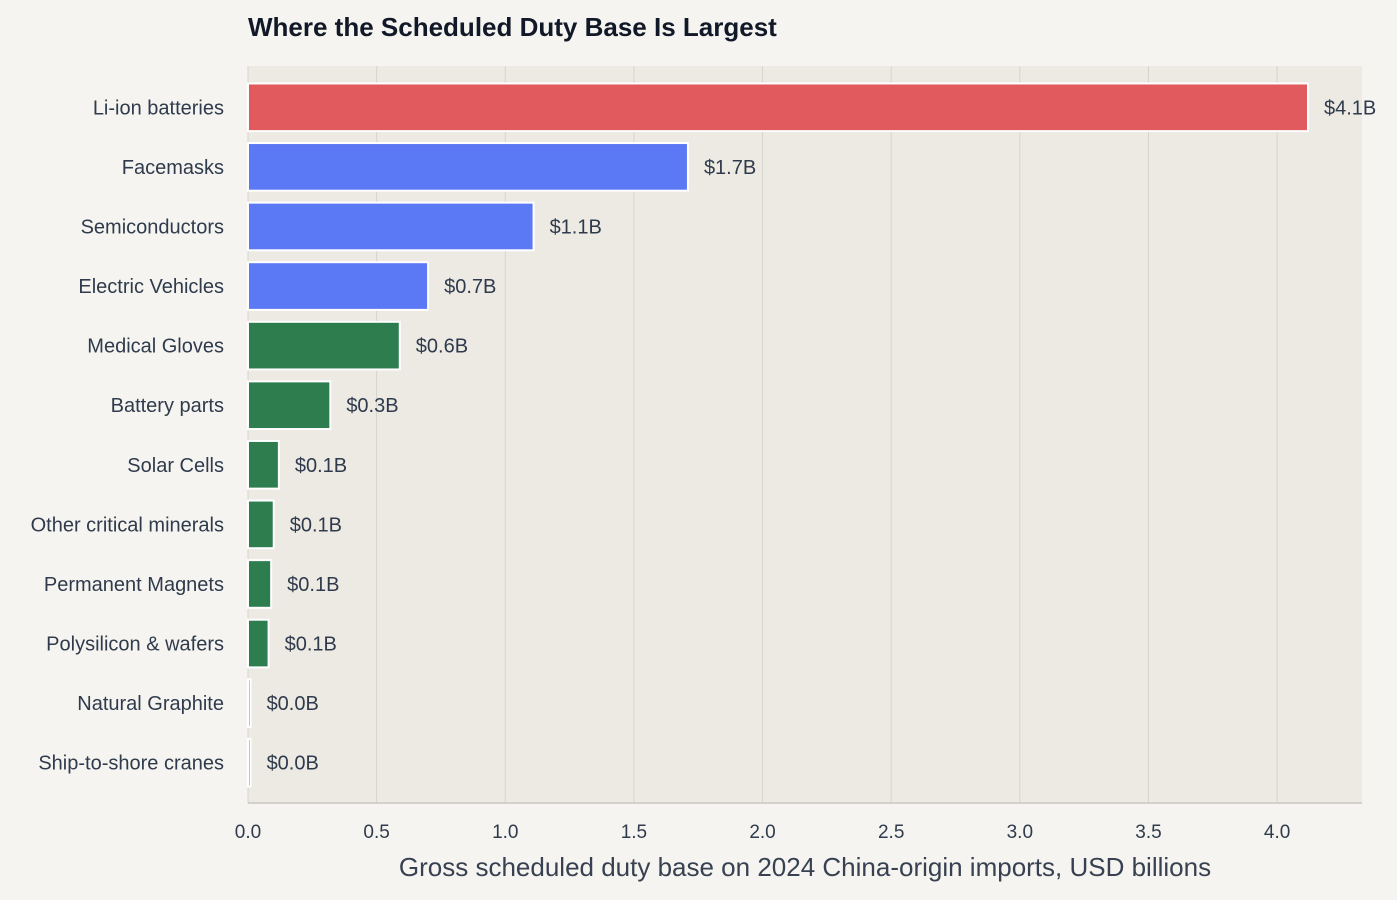 The height and width of the screenshot is (900, 1397). Describe the element at coordinates (1277, 832) in the screenshot. I see `x-tick-label: 4.0` at that location.